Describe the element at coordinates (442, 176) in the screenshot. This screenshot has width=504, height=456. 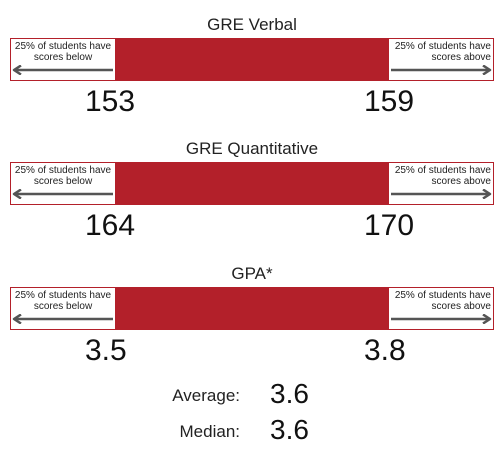
I see `gre-quant-right-note: 25% of students have scores above` at that location.